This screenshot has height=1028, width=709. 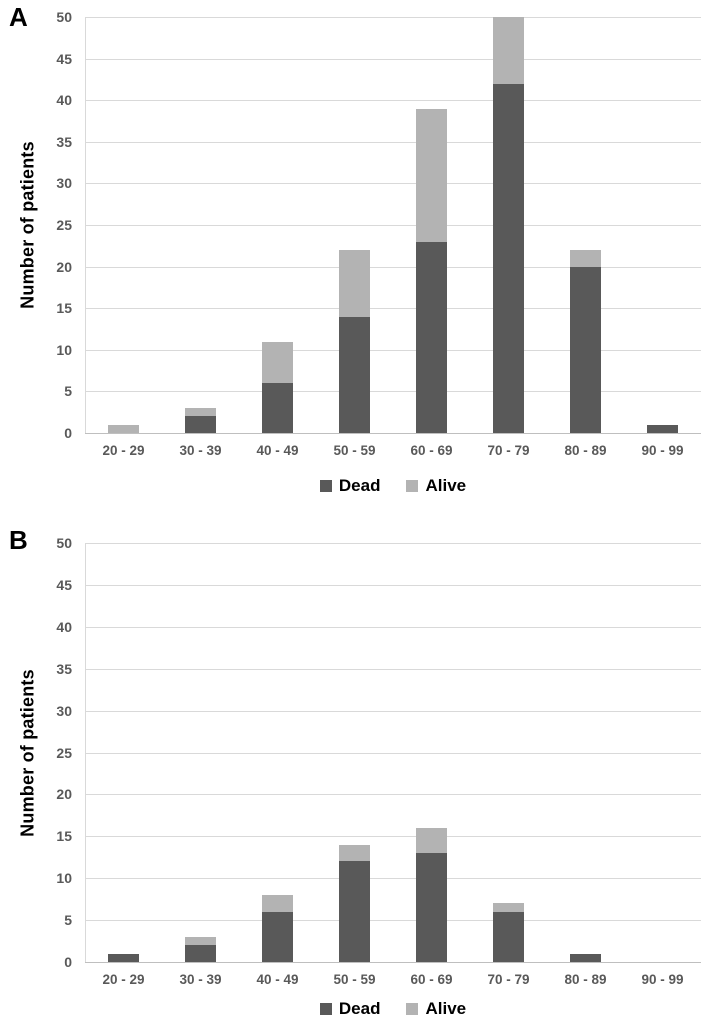 What do you see at coordinates (64, 543) in the screenshot?
I see `y-tick-label: 50` at bounding box center [64, 543].